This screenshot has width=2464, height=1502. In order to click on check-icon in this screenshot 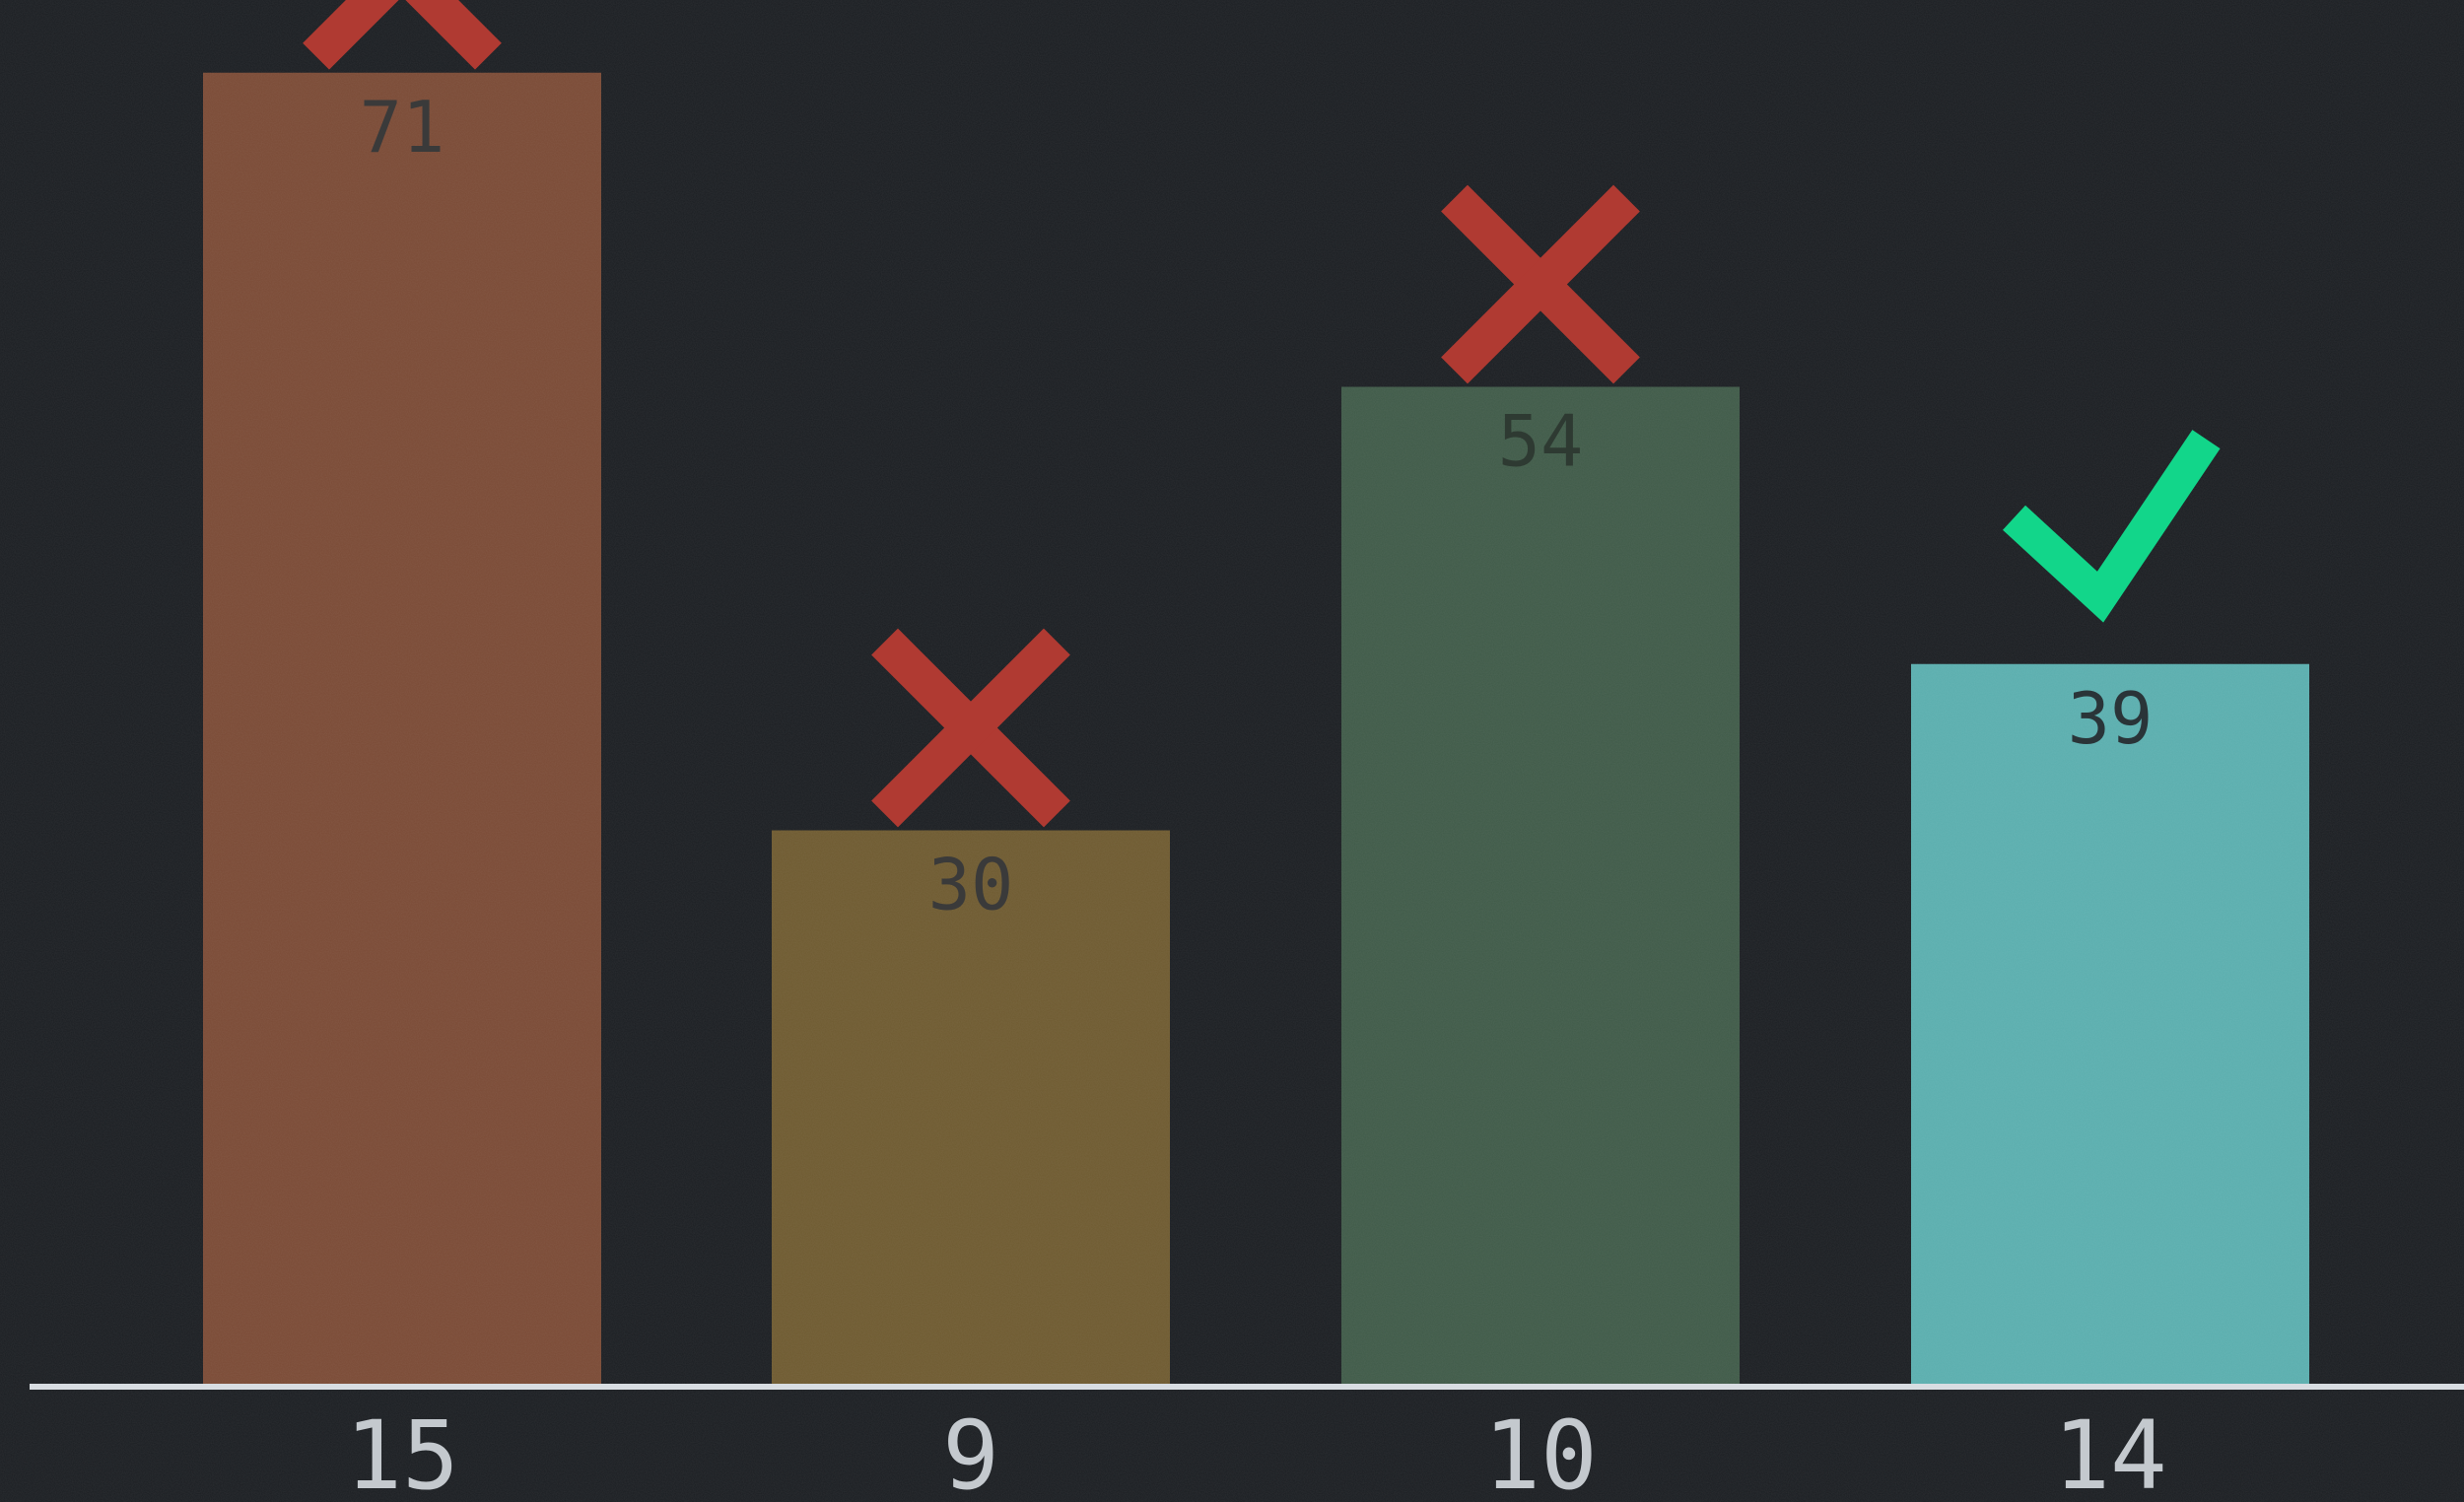, I will do `click(2111, 526)`.